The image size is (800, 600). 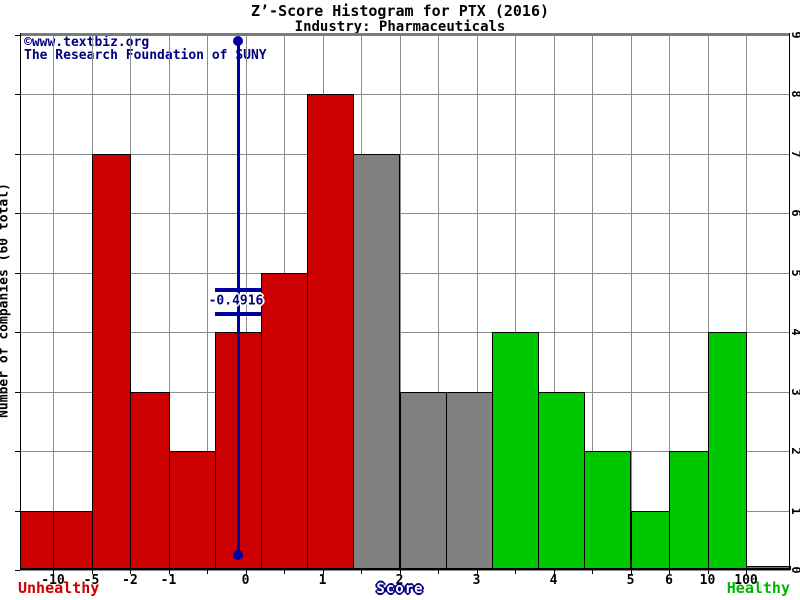 I want to click on x-tick-label: -1, so click(x=168, y=580).